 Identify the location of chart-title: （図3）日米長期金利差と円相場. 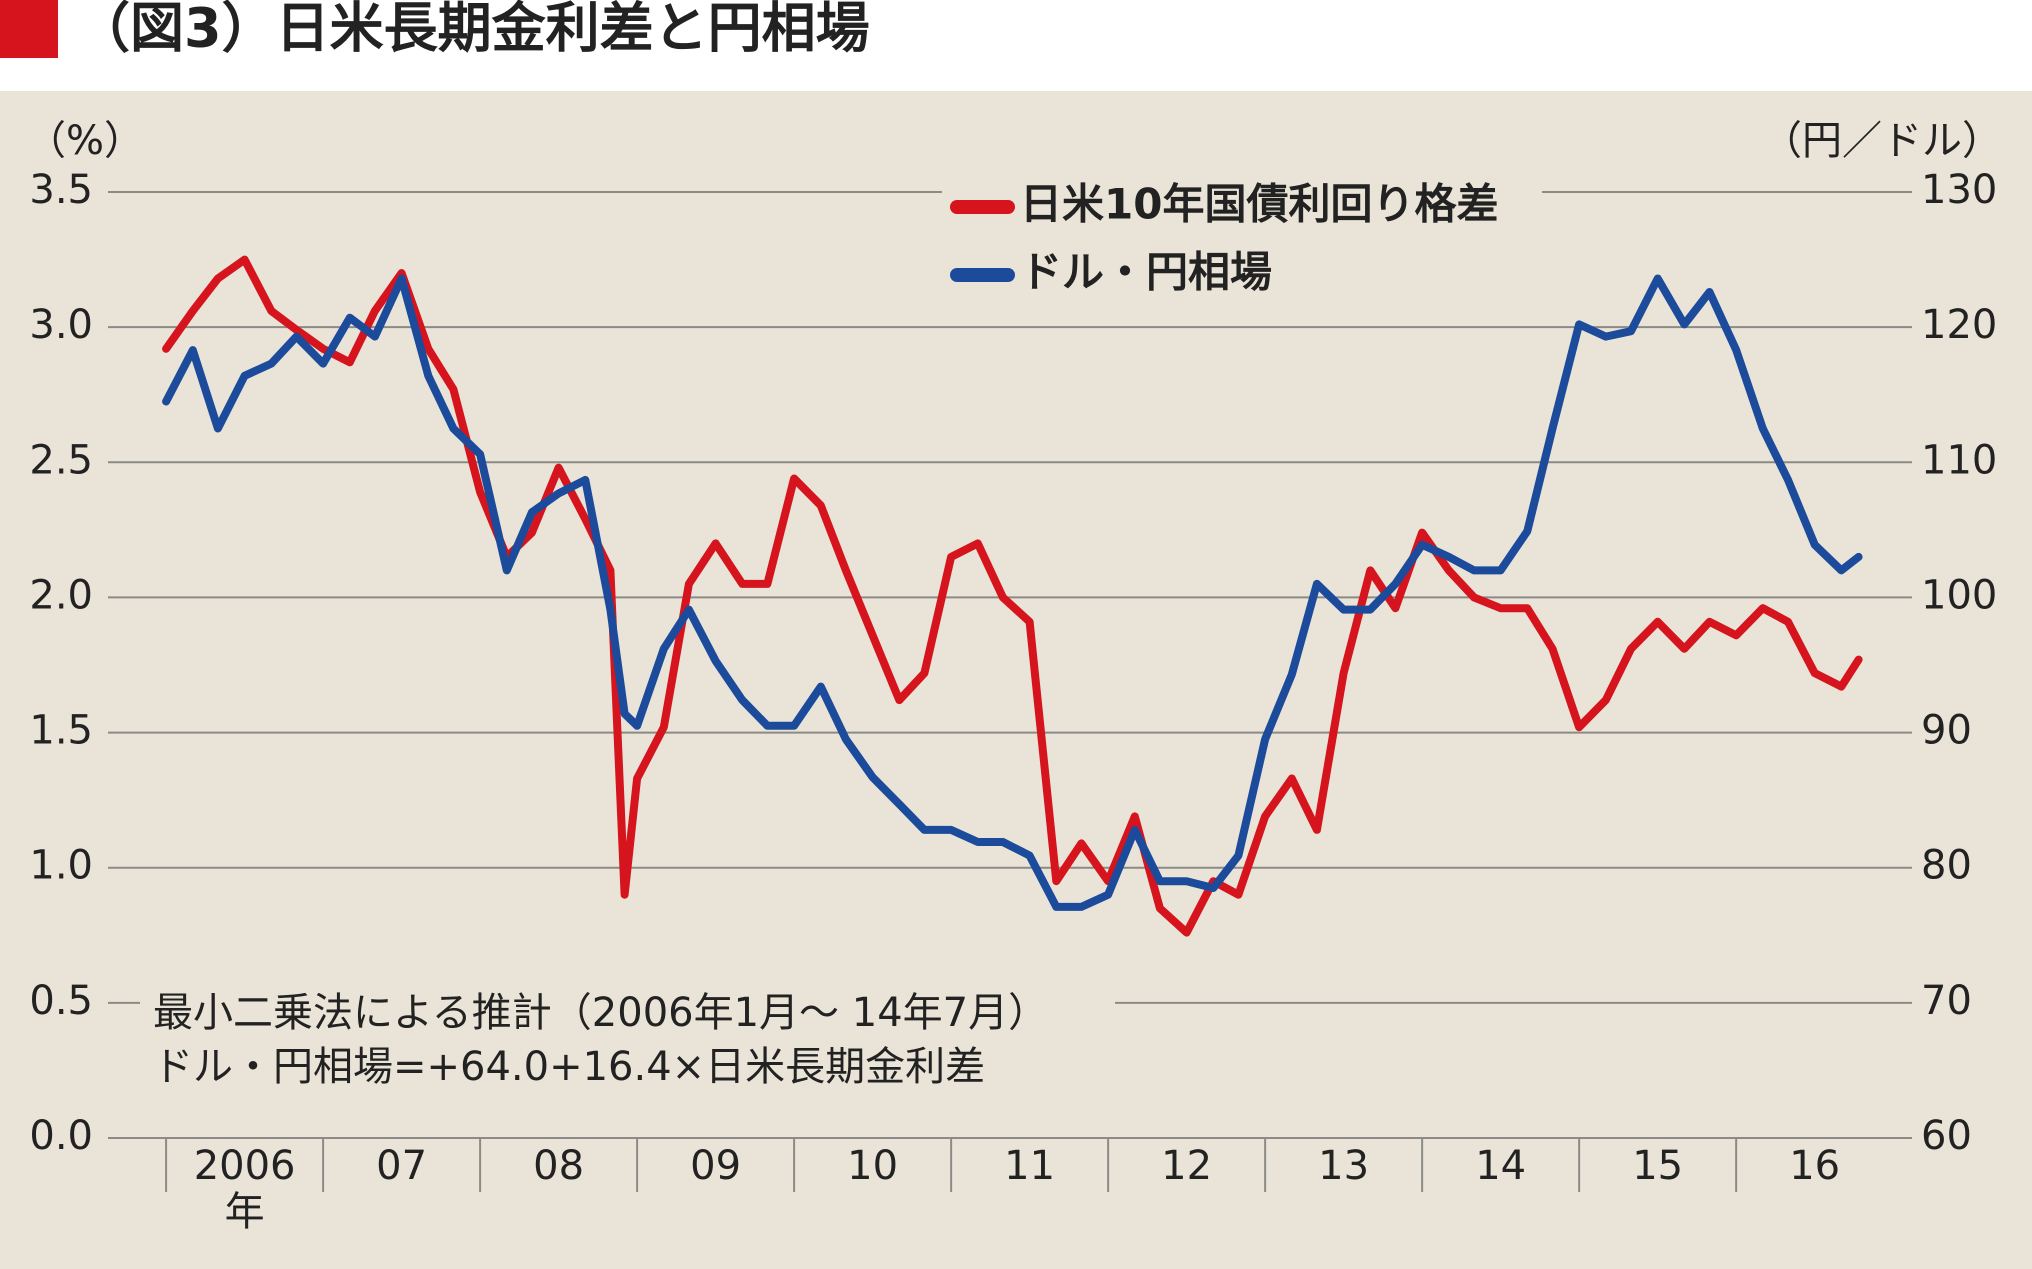
(473, 30).